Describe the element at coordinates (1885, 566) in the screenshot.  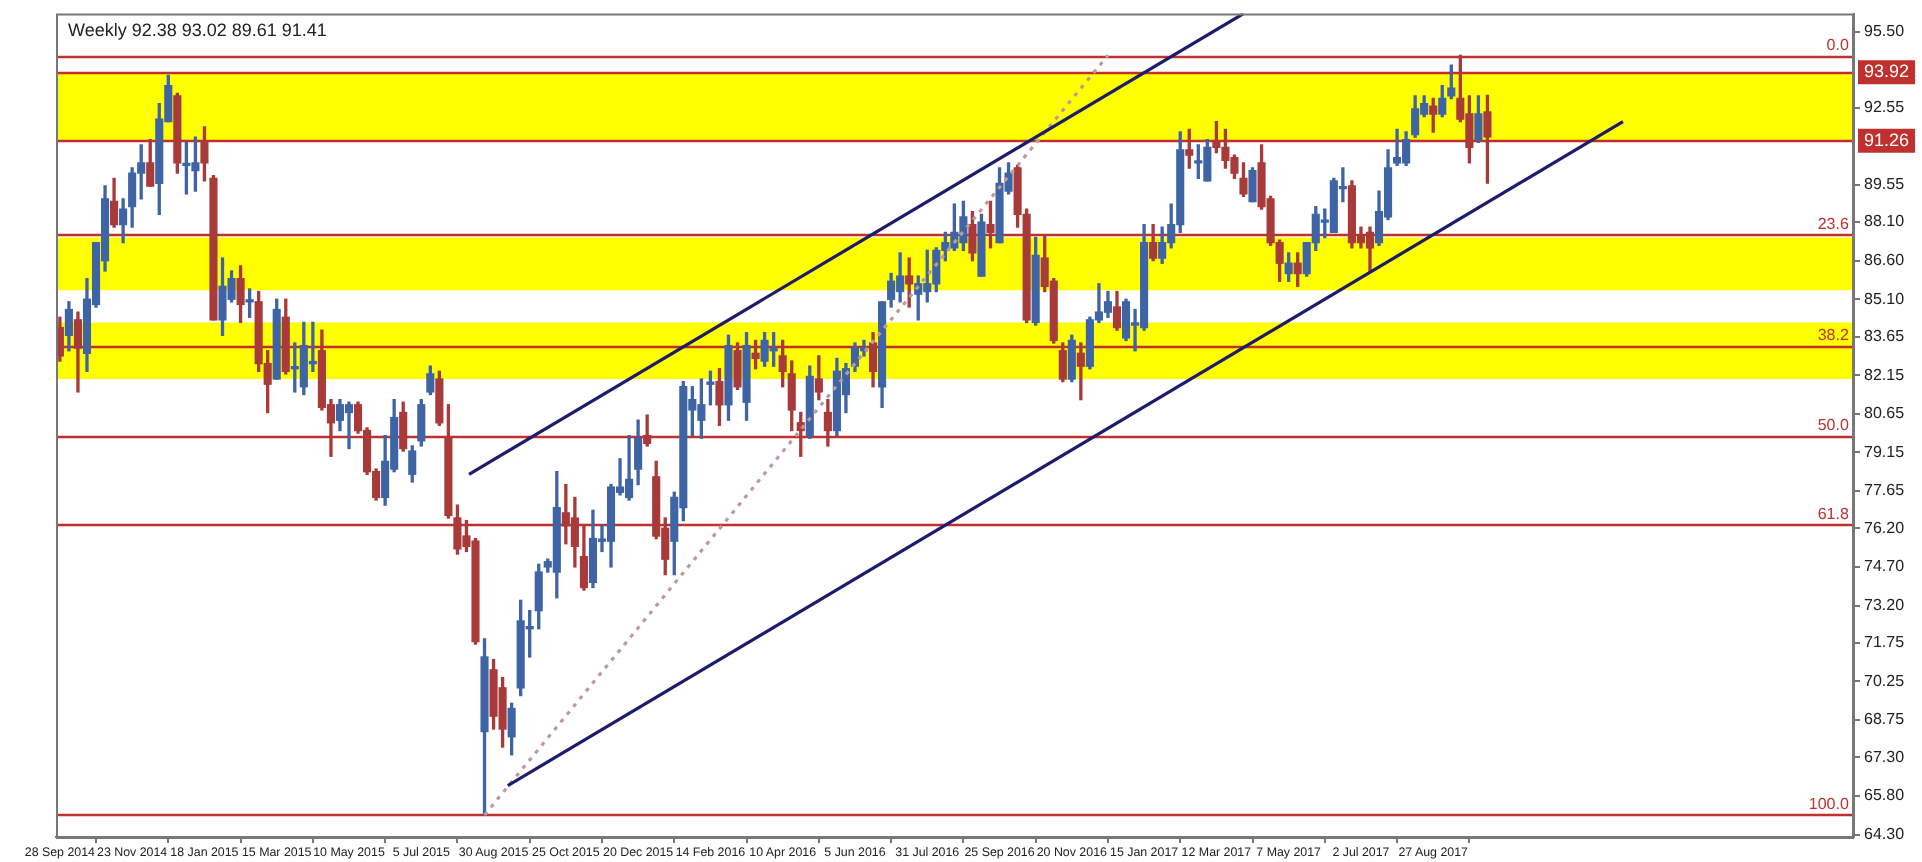
I see `y-tick-label: 74.70` at that location.